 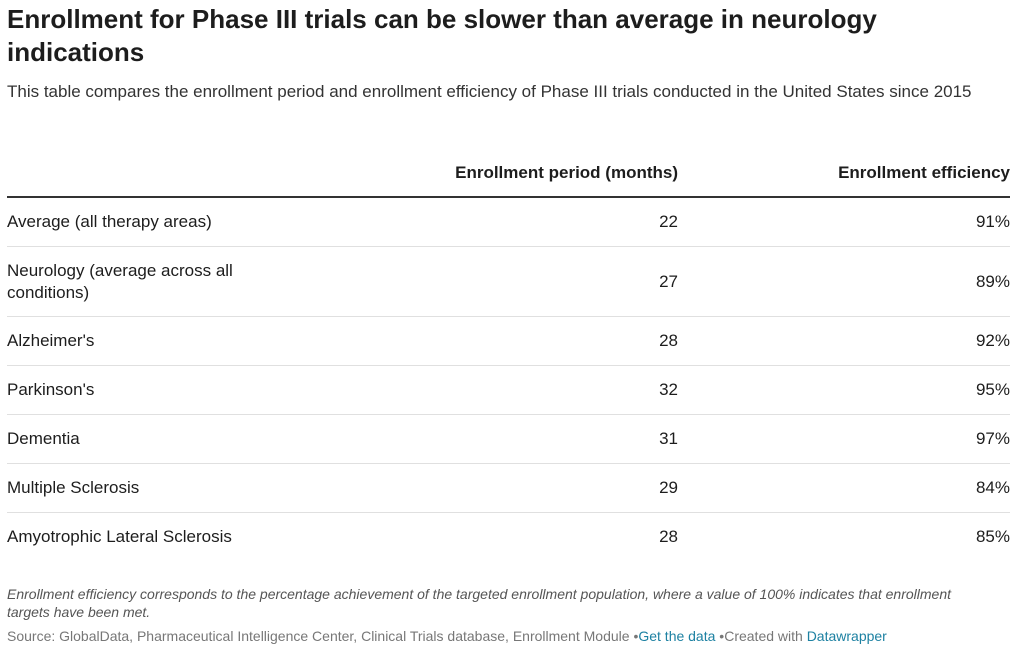 What do you see at coordinates (763, 636) in the screenshot?
I see `created-with: Created with` at bounding box center [763, 636].